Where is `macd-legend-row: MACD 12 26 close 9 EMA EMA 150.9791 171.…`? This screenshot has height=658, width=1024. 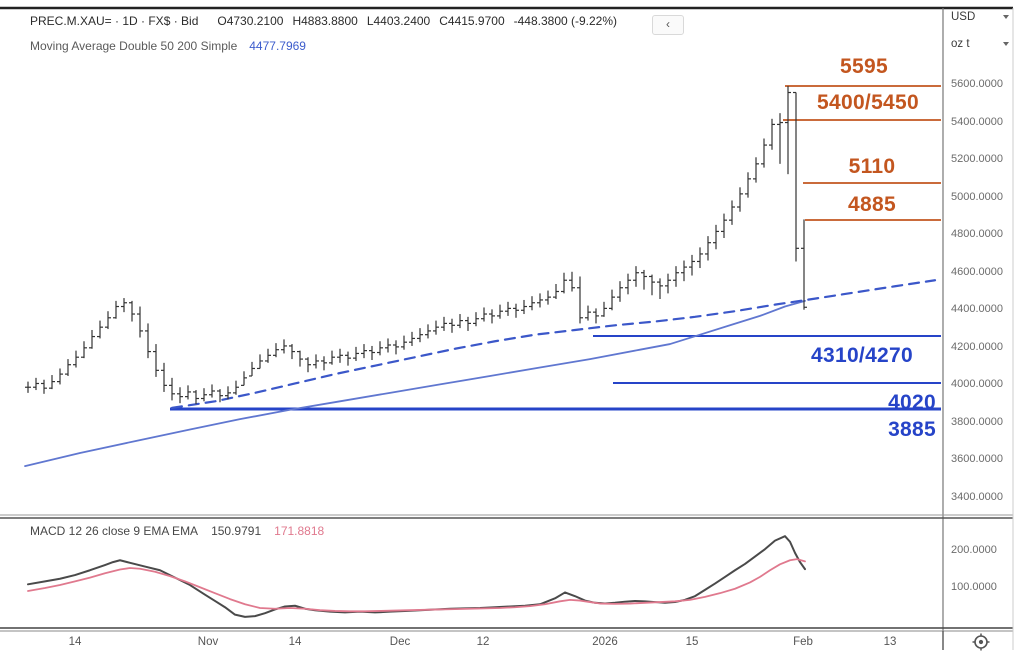
macd-legend-row: MACD 12 26 close 9 EMA EMA 150.9791 171.… is located at coordinates (177, 531).